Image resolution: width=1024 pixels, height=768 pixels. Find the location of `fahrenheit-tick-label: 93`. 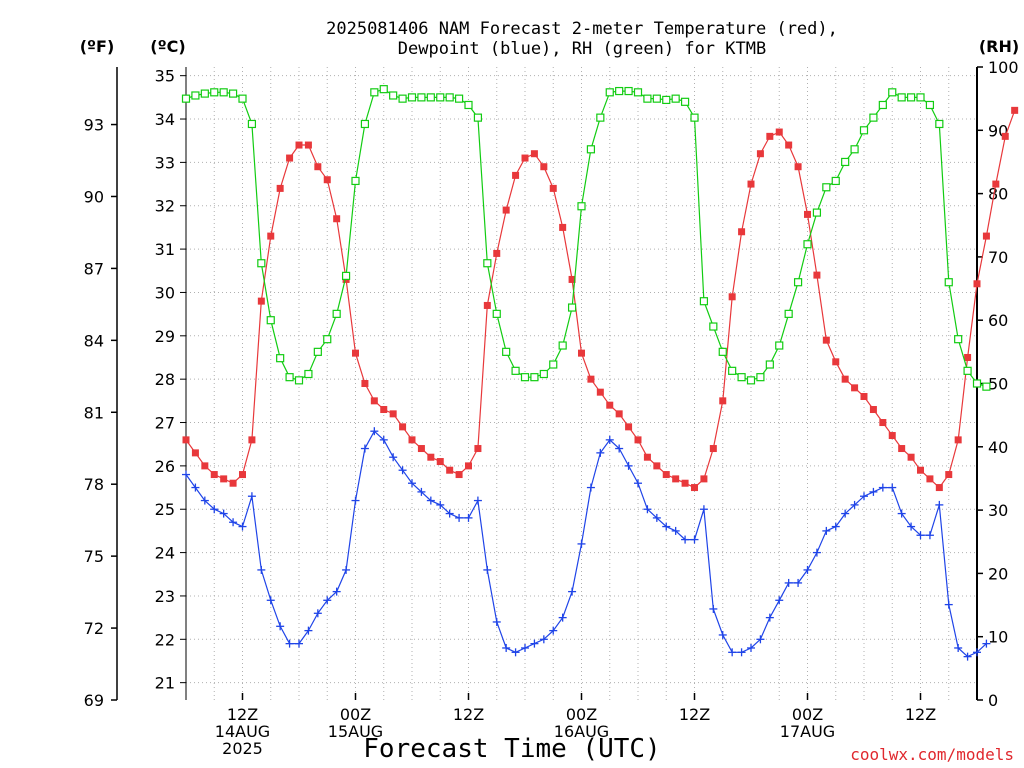

fahrenheit-tick-label: 93 is located at coordinates (94, 125).